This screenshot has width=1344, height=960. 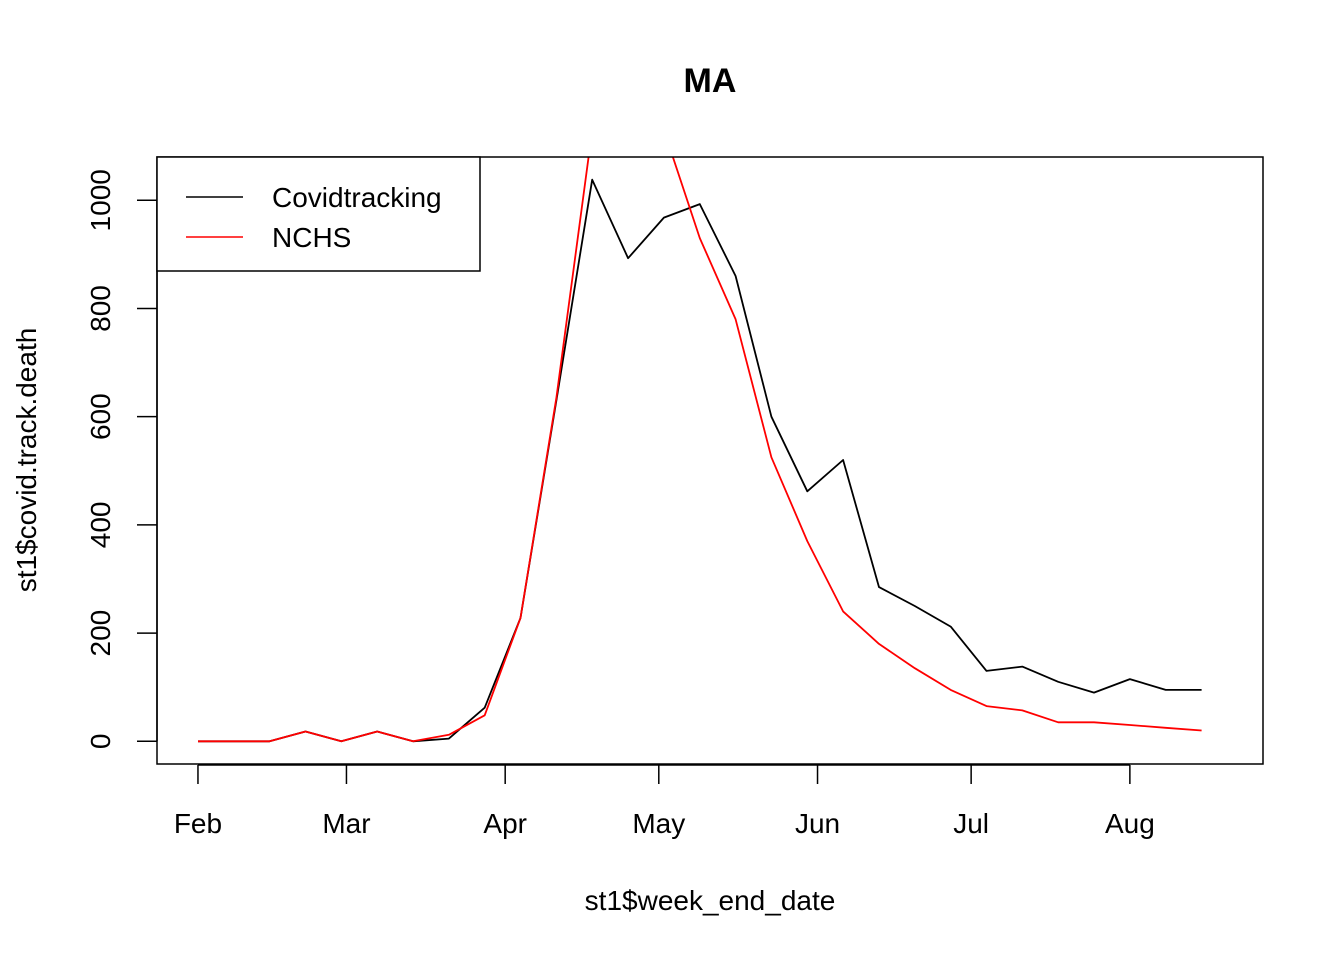 What do you see at coordinates (198, 823) in the screenshot?
I see `x-tick-label: Feb` at bounding box center [198, 823].